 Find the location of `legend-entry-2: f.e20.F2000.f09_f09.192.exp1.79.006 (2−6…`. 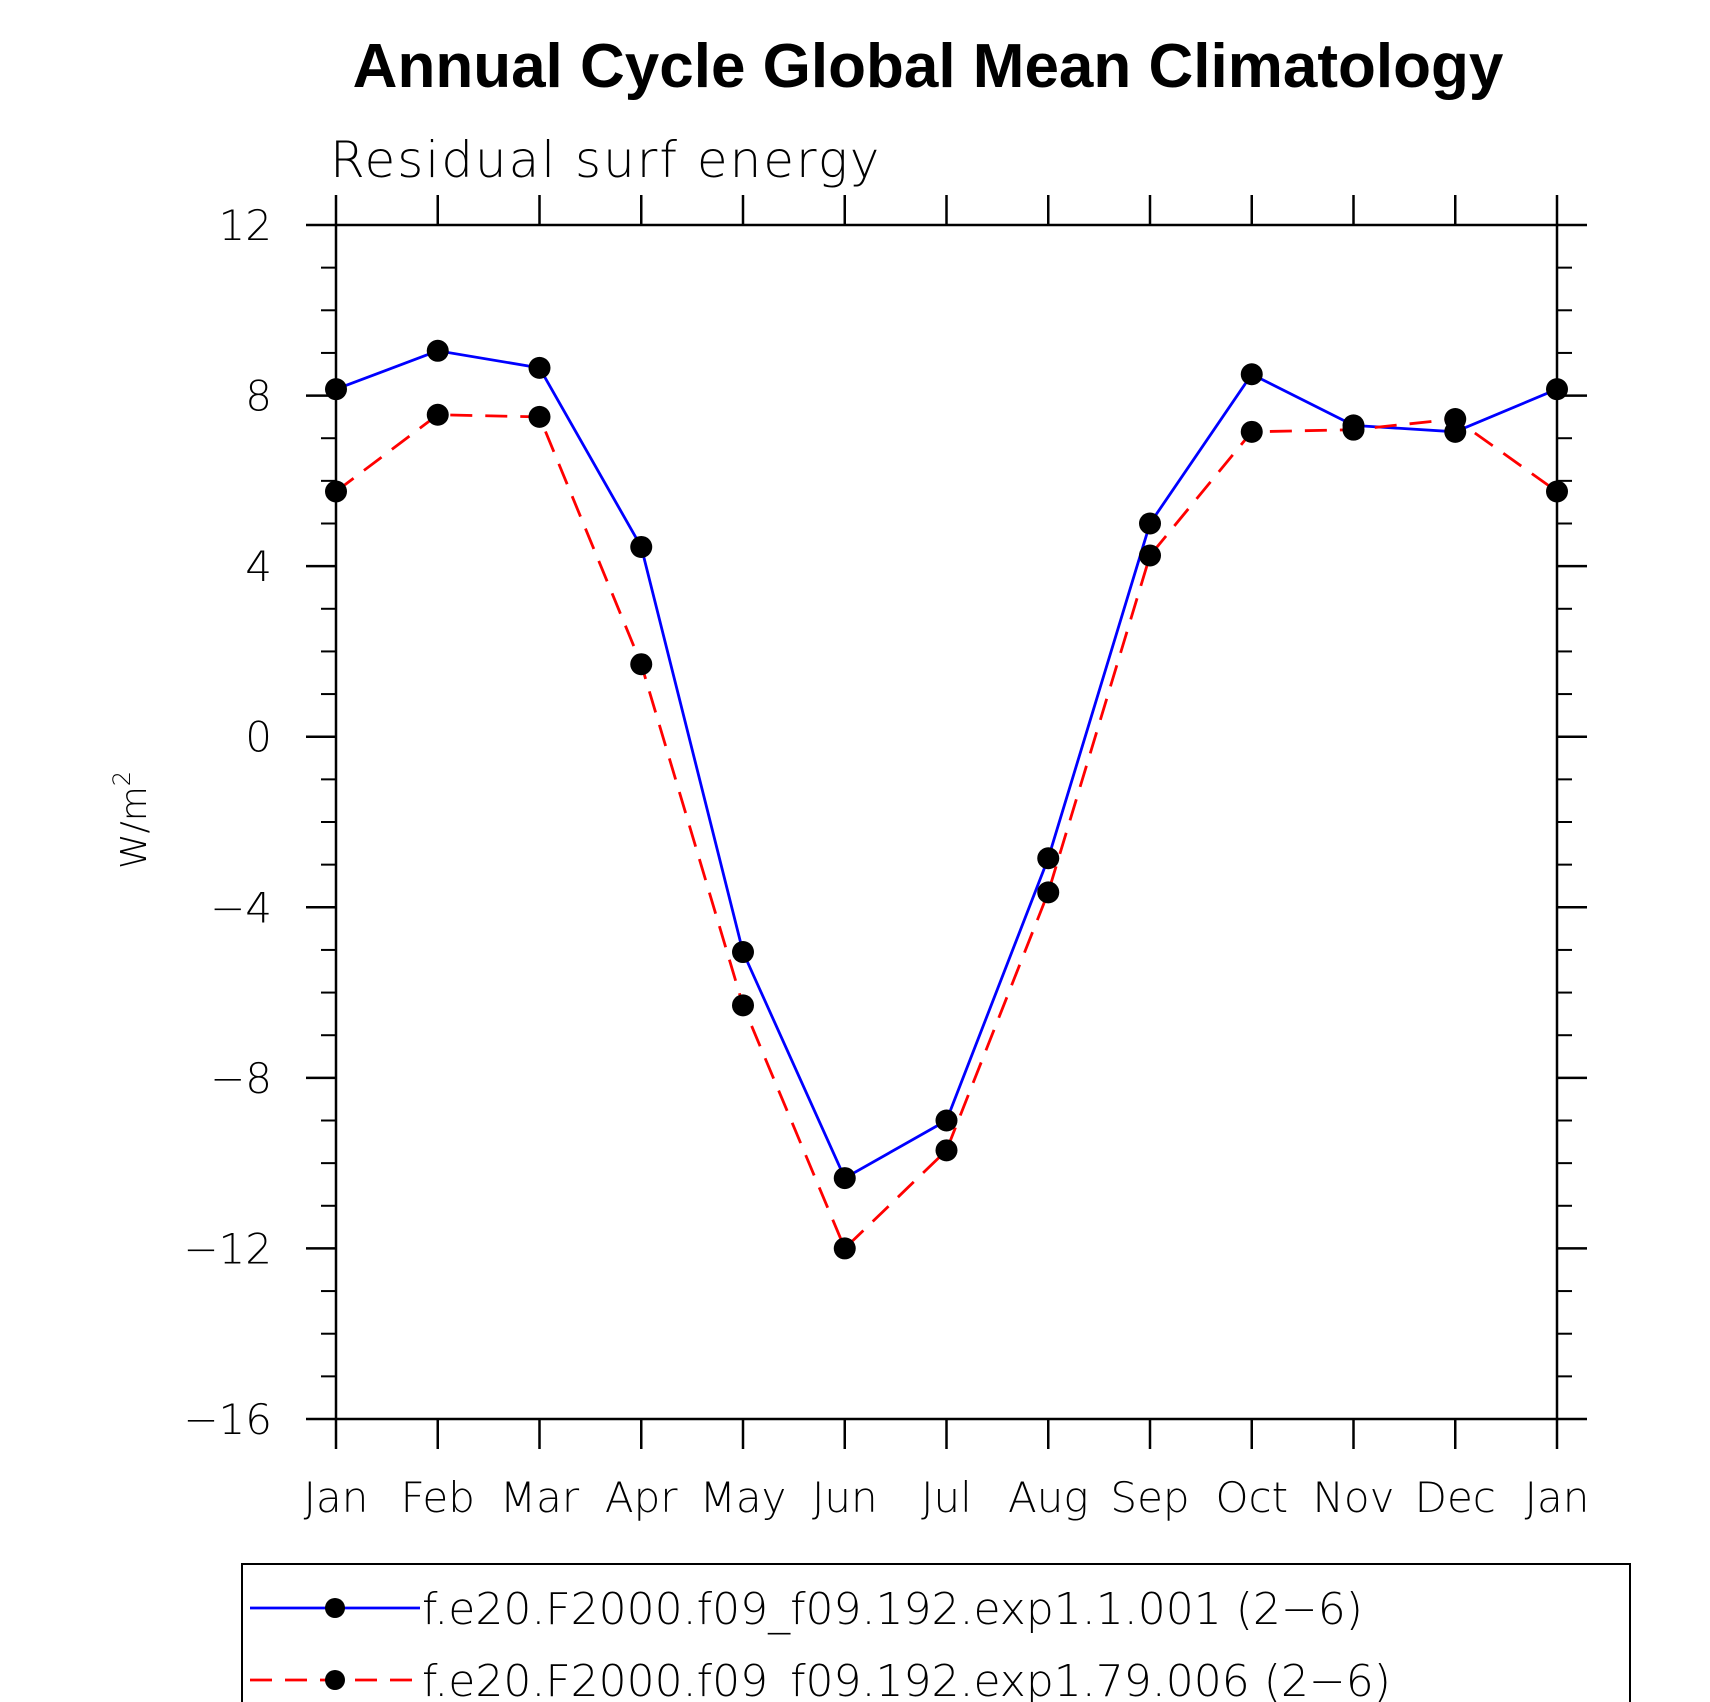

legend-entry-2: f.e20.F2000.f09_f09.192.exp1.79.006 (2−6… is located at coordinates (820, 1679).